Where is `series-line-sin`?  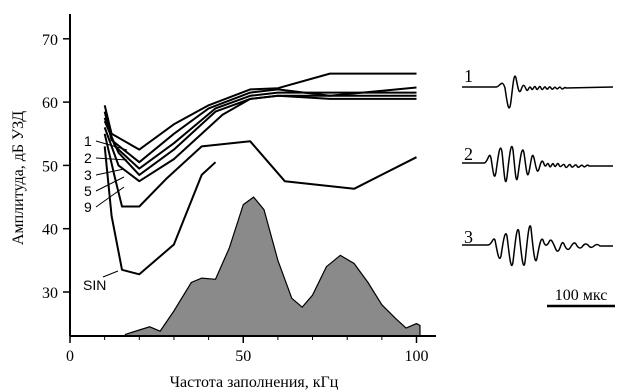 series-line-sin is located at coordinates (160, 211).